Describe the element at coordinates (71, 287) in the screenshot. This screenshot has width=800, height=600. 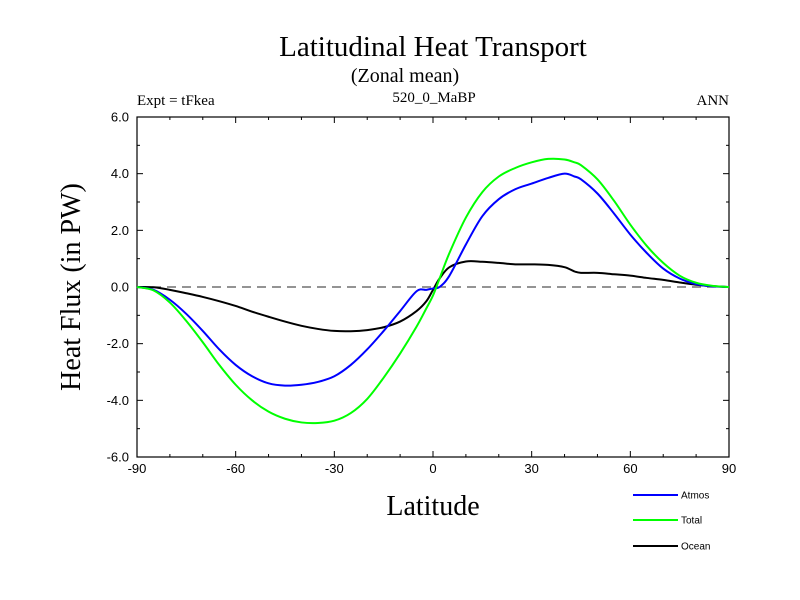
I see `y-axis-label: Heat Flux (in PW)` at that location.